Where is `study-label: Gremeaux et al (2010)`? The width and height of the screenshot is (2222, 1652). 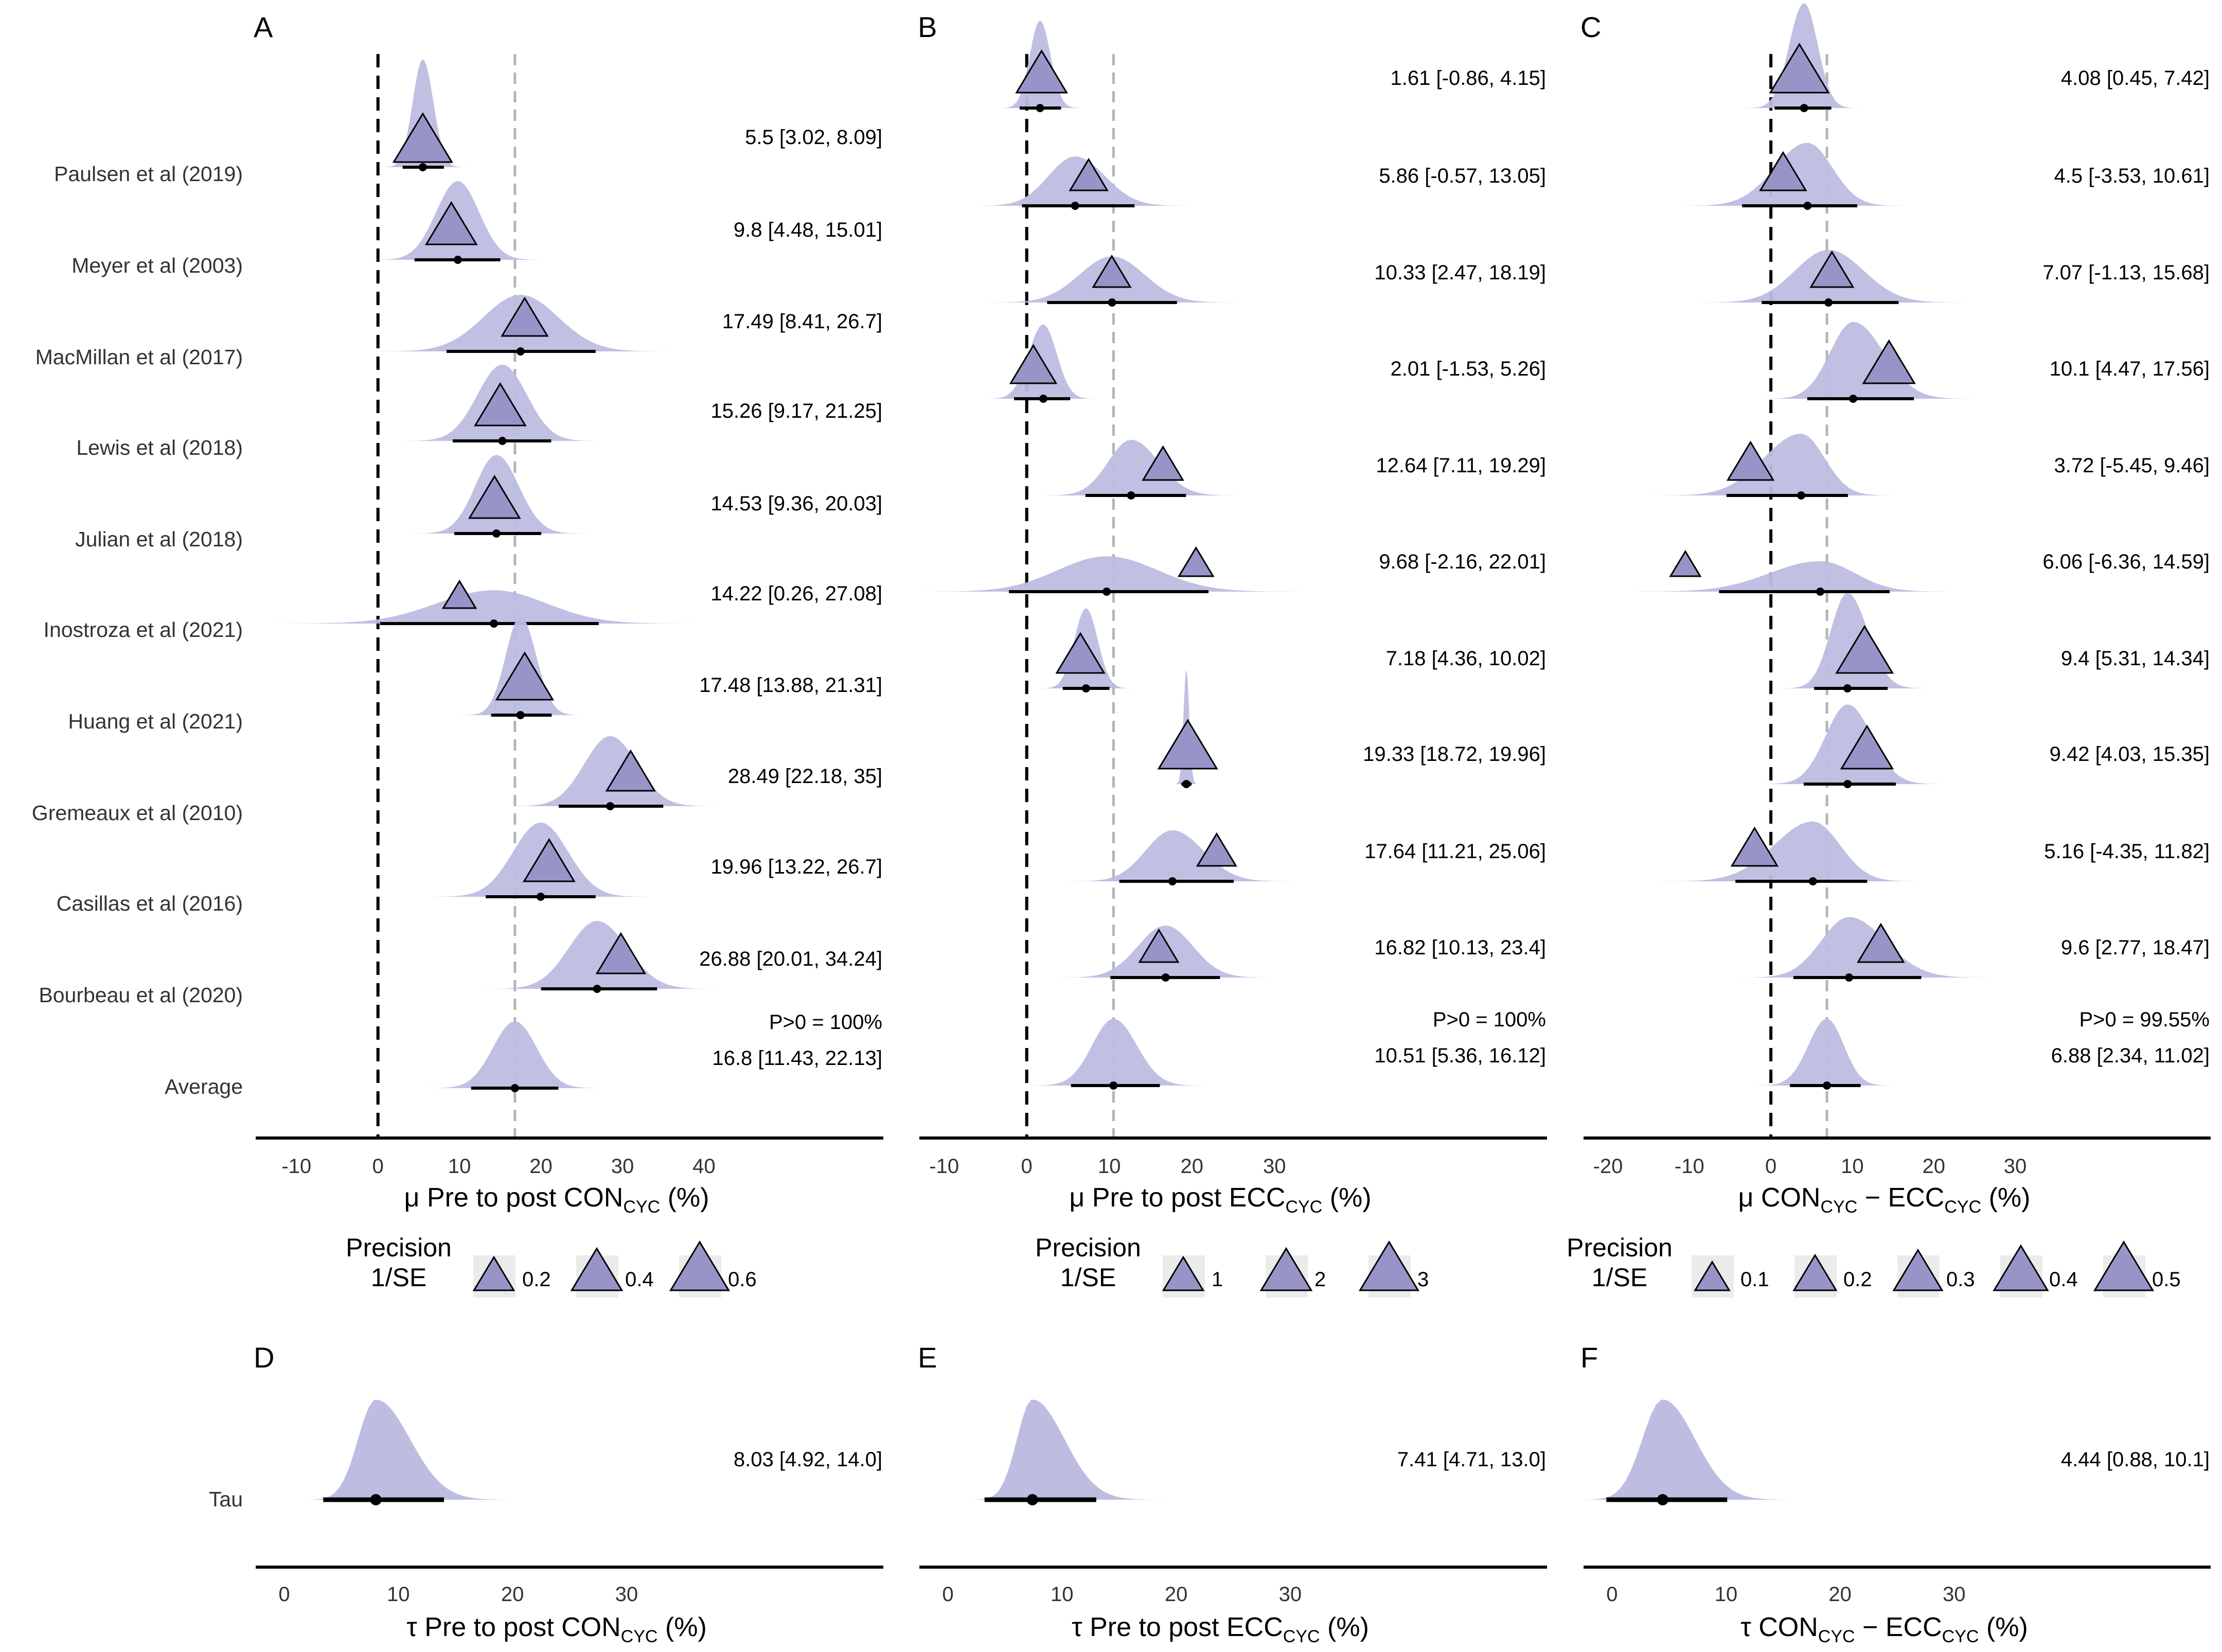
study-label: Gremeaux et al (2010) is located at coordinates (137, 813).